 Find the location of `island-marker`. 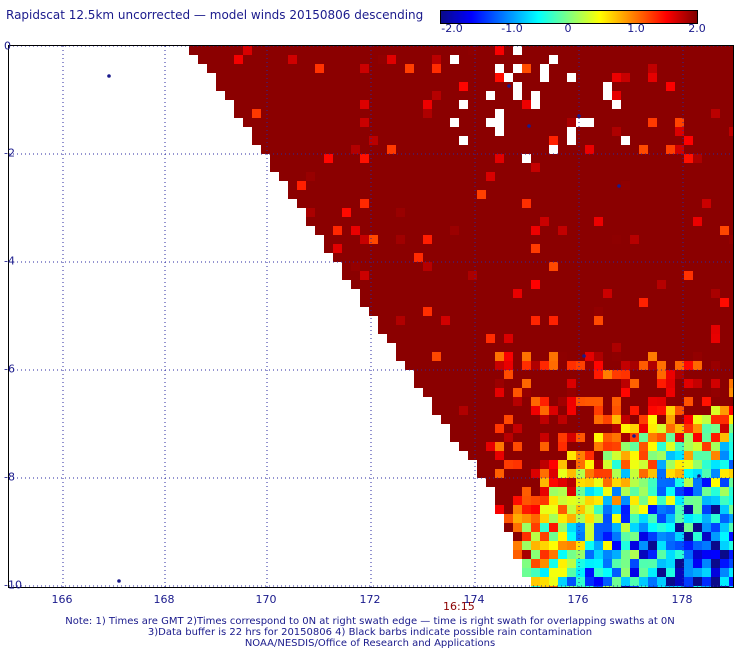

island-marker is located at coordinates (509, 86).